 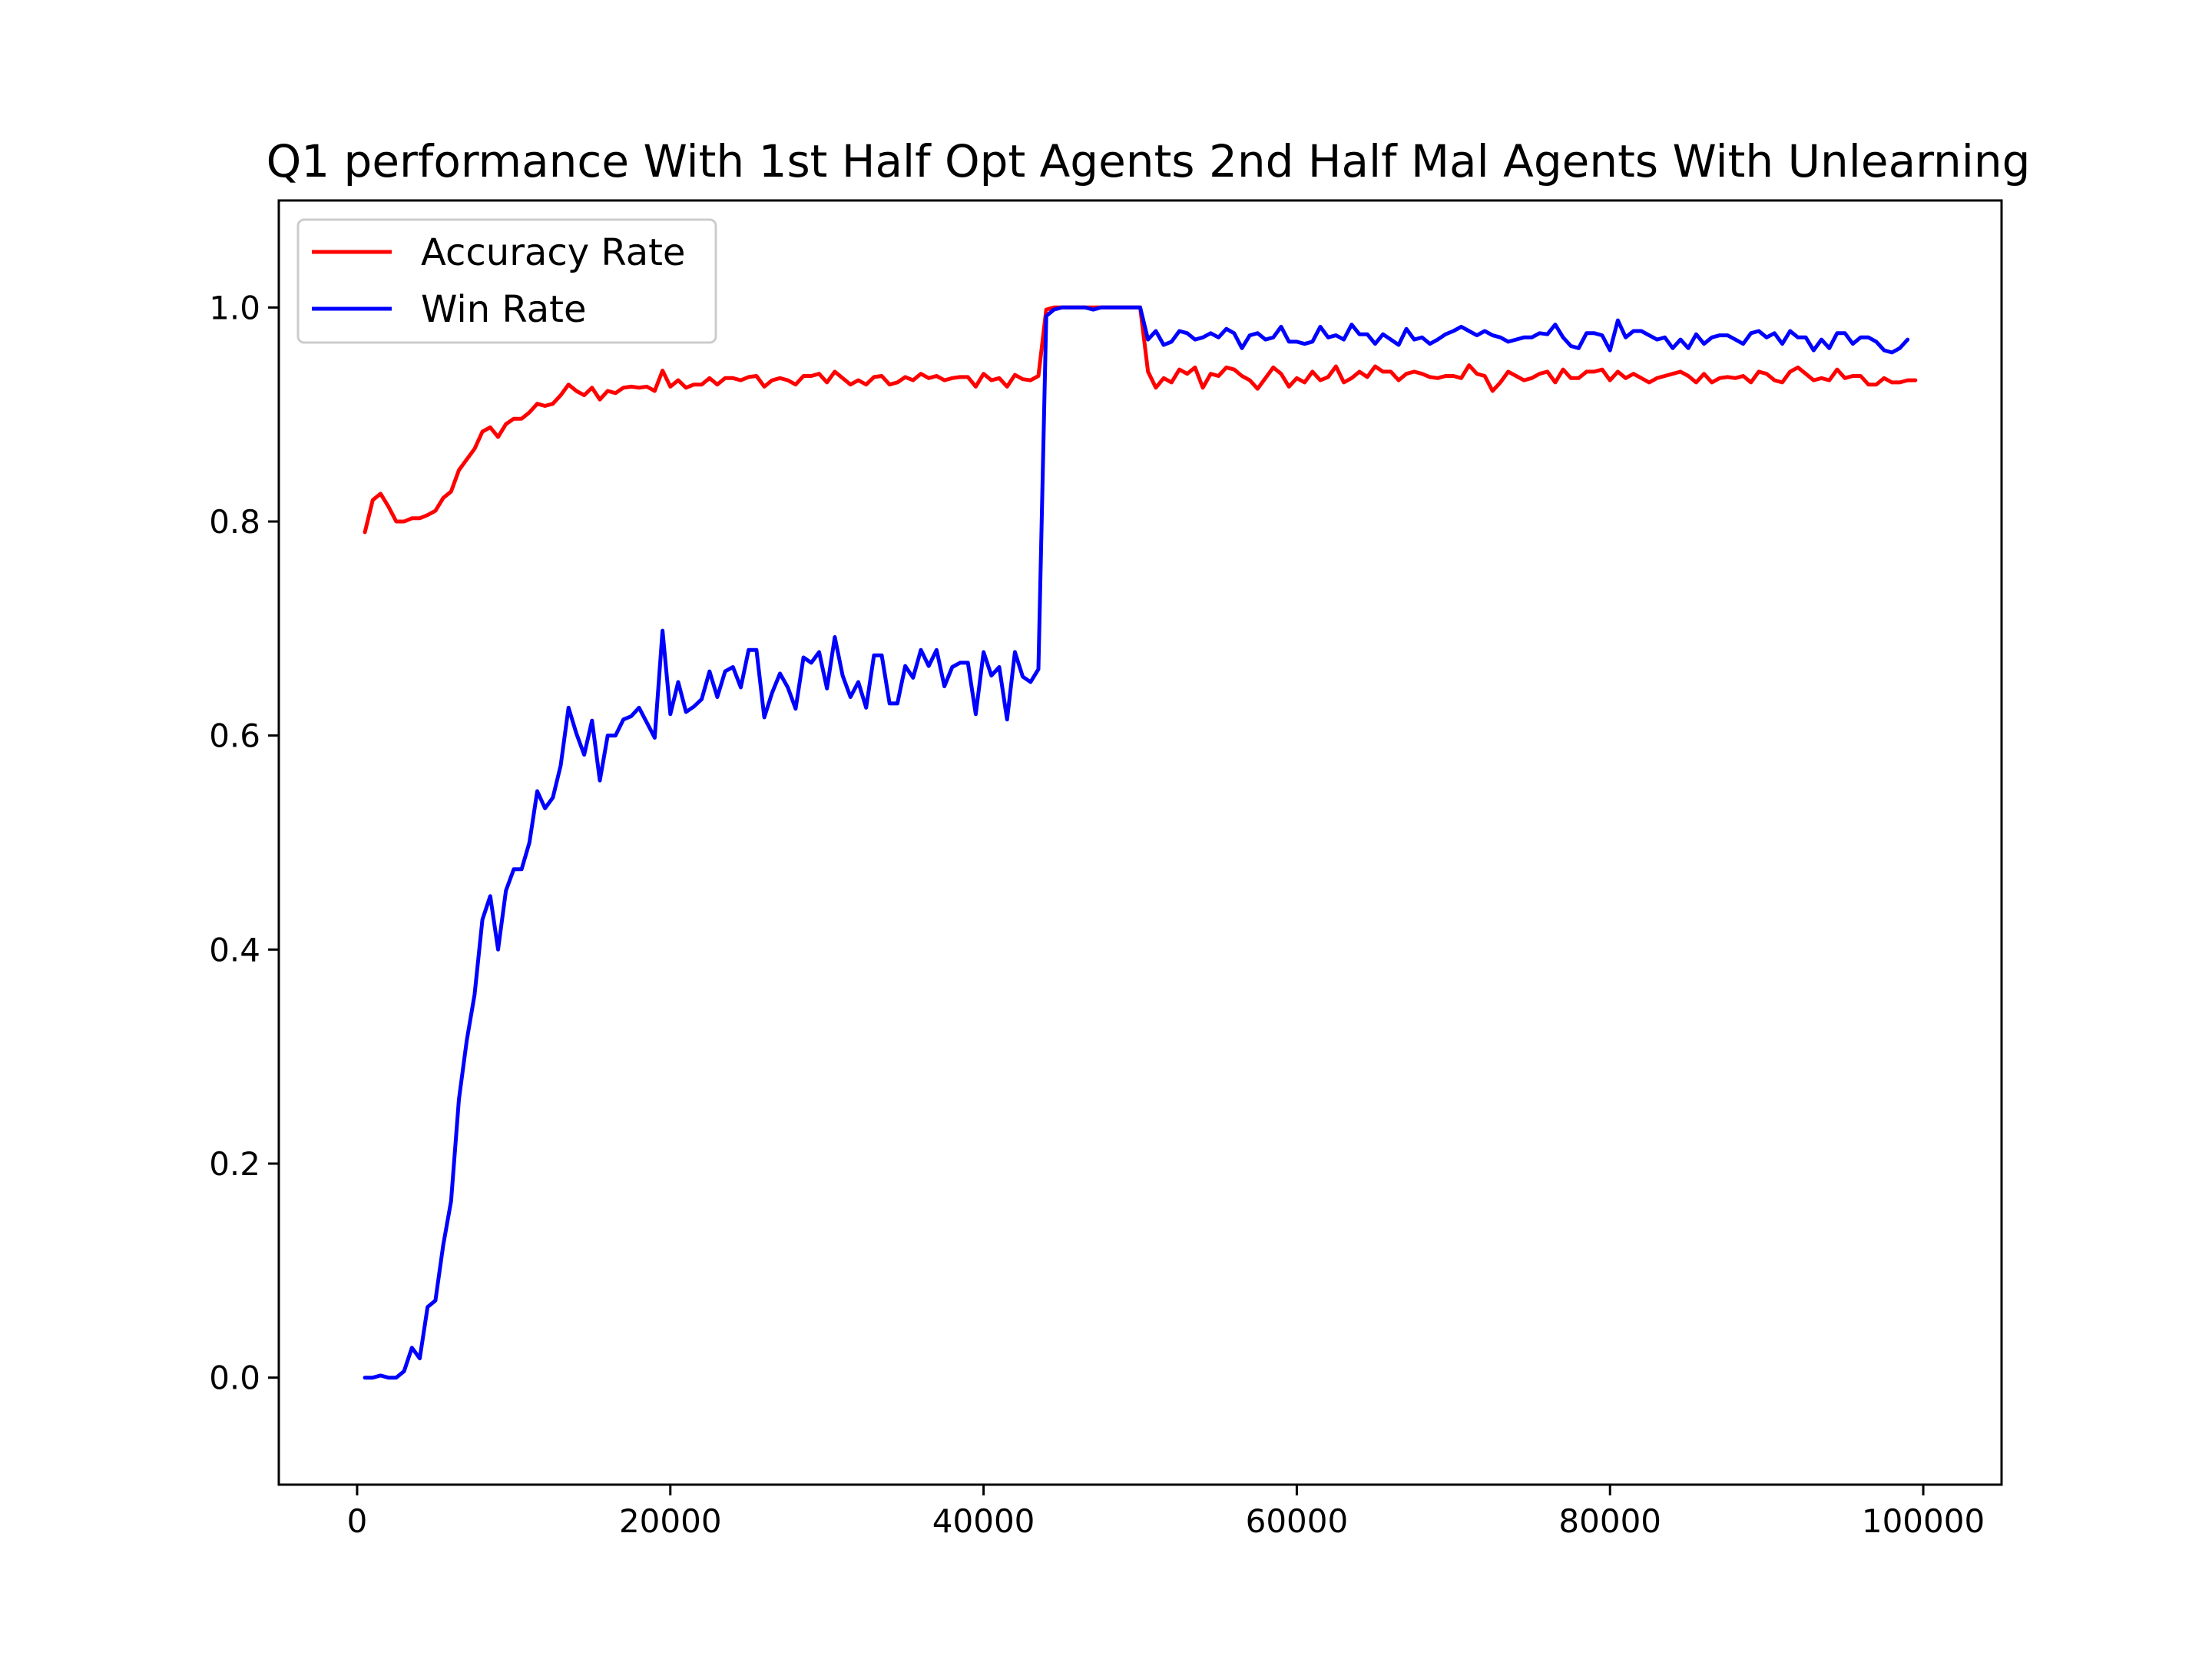 What do you see at coordinates (234, 950) in the screenshot?
I see `y-tick-label: 0.4` at bounding box center [234, 950].